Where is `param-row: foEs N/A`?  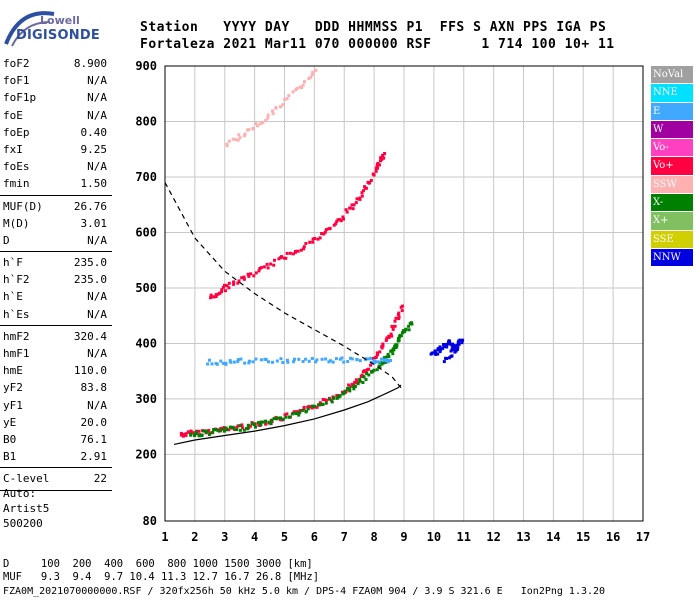
param-row: foEs N/A is located at coordinates (56, 166).